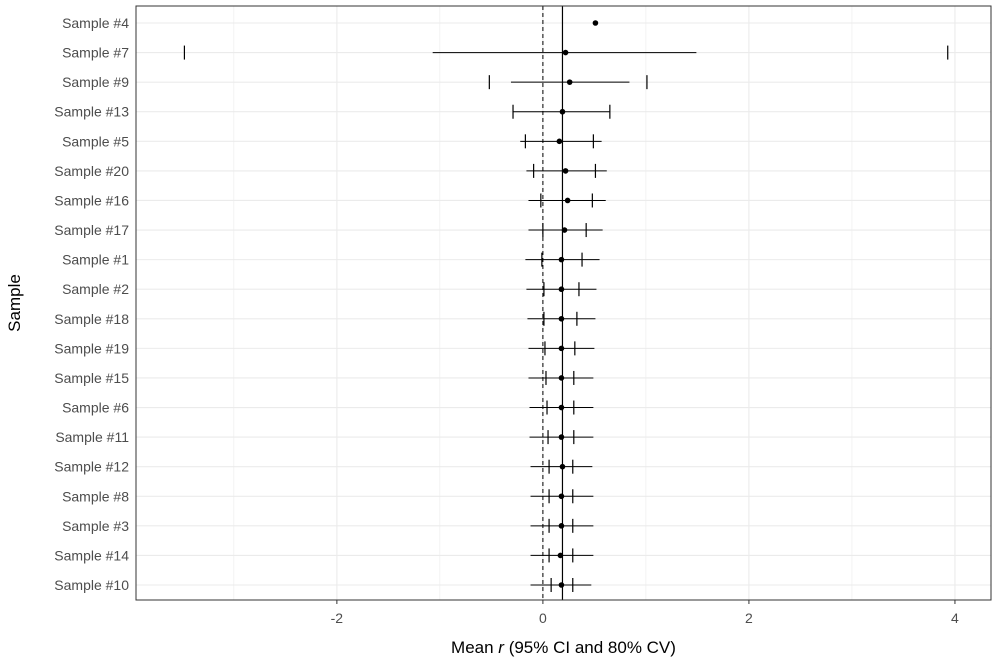 The image size is (993, 661). Describe the element at coordinates (95, 141) in the screenshot. I see `y-tick-label: Sample #5` at that location.